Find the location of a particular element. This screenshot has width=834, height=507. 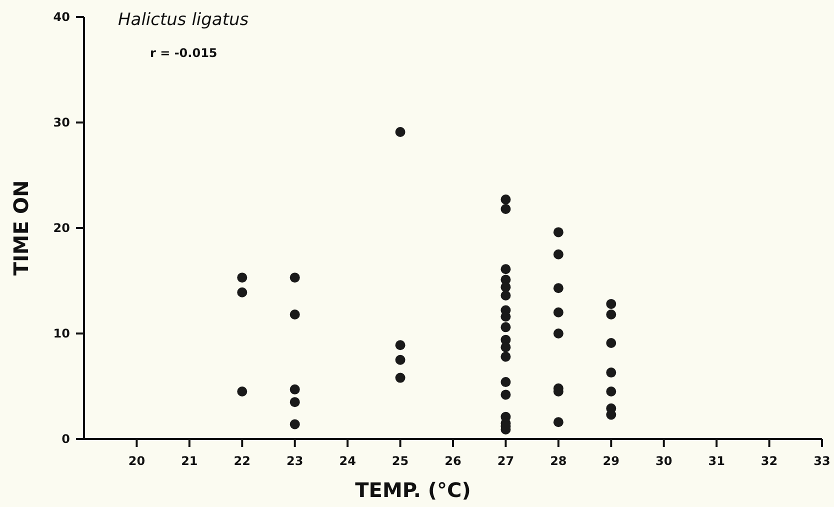

y-tick-label: 30 is located at coordinates (61, 123).